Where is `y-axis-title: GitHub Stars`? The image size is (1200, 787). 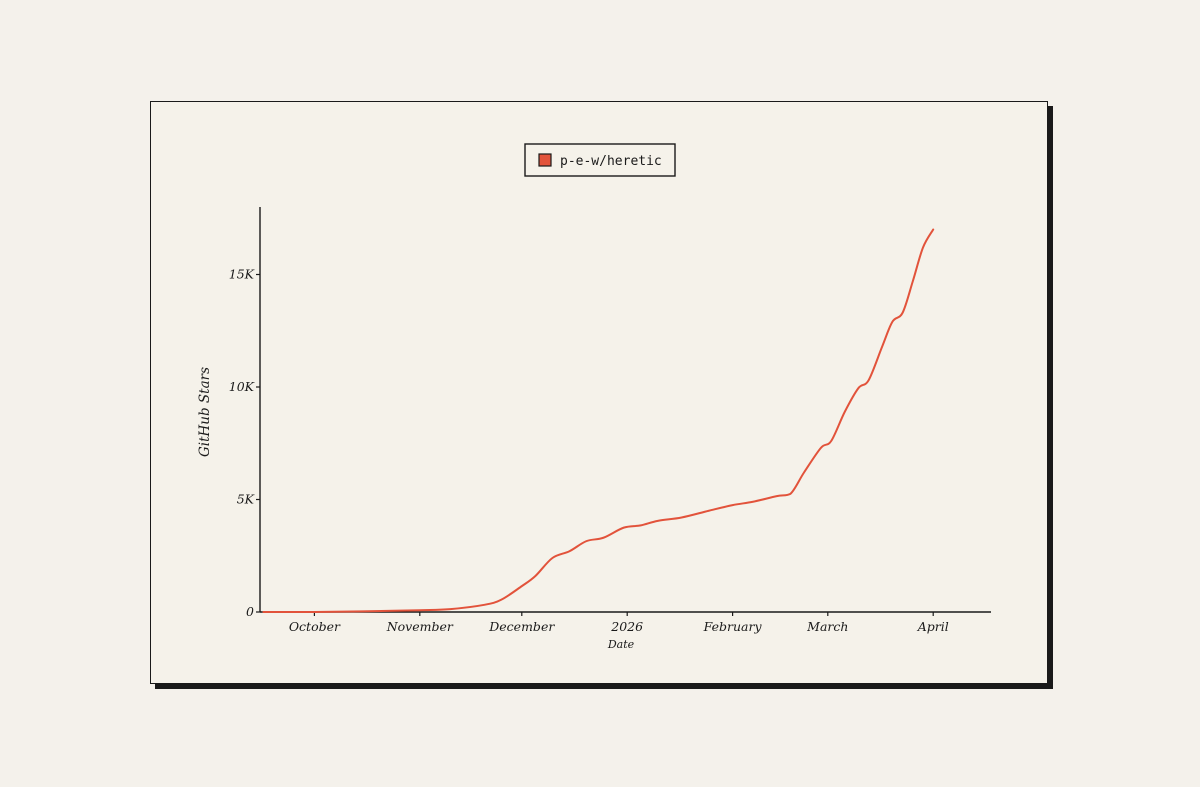 y-axis-title: GitHub Stars is located at coordinates (205, 412).